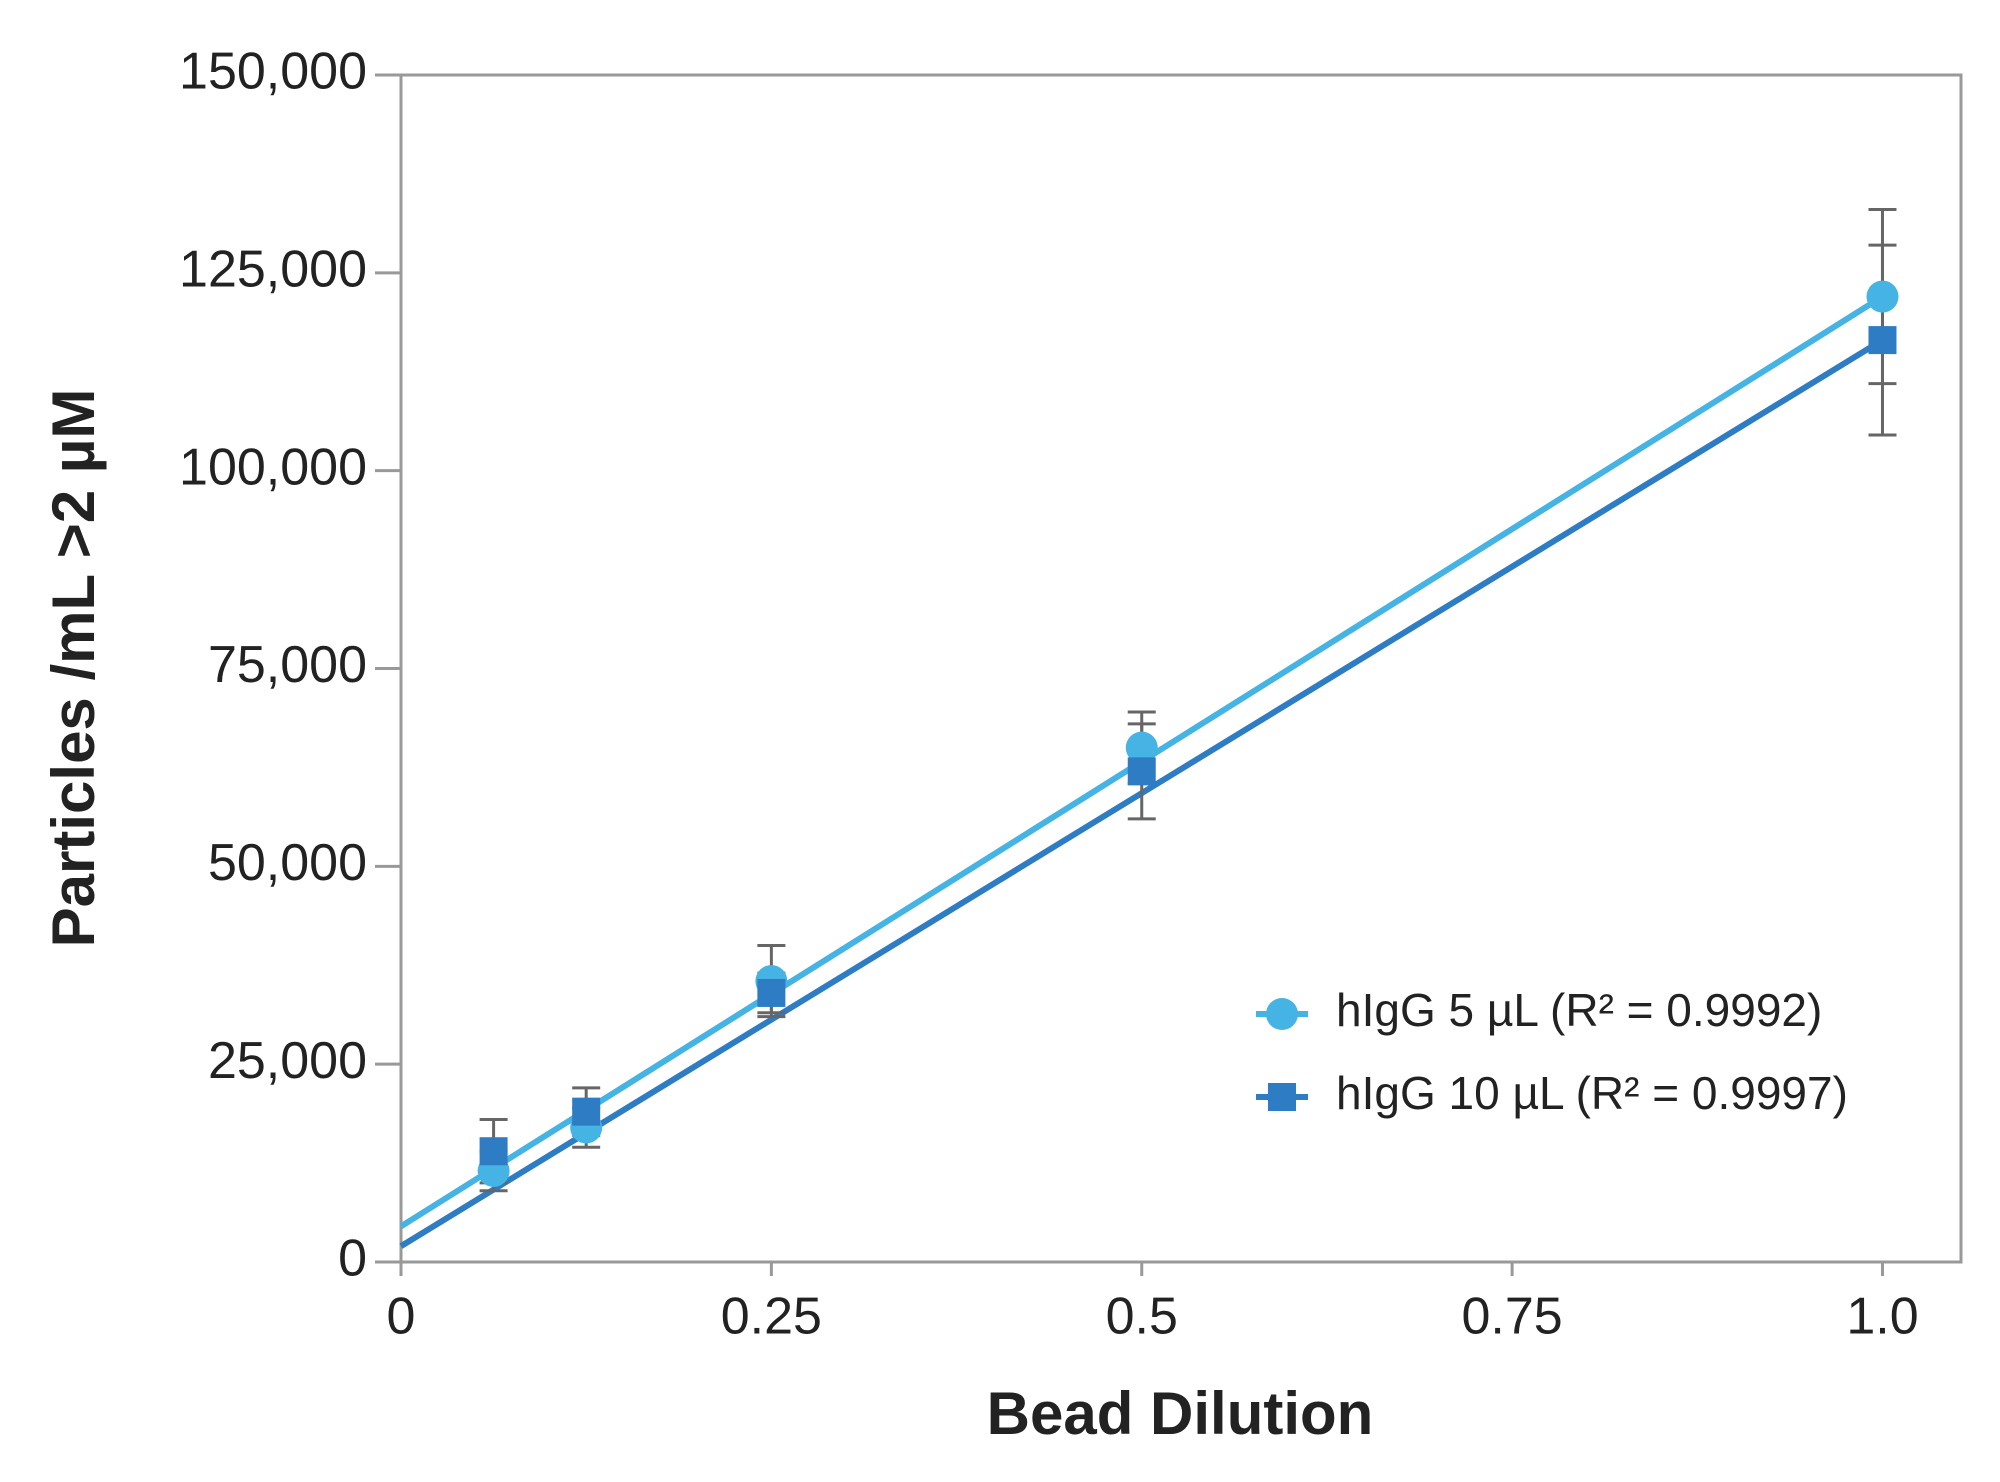 The image size is (2000, 1482). What do you see at coordinates (1882, 1317) in the screenshot?
I see `x-tick-label: 1.0` at bounding box center [1882, 1317].